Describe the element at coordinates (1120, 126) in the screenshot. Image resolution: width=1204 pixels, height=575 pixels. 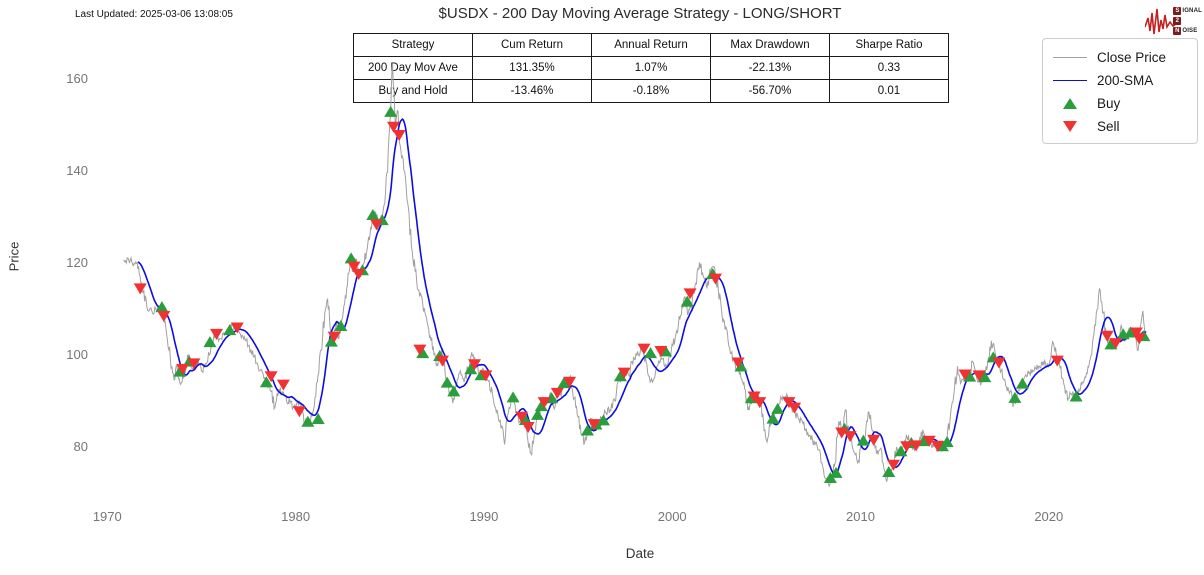
I see `legend-item-sell: Sell` at that location.